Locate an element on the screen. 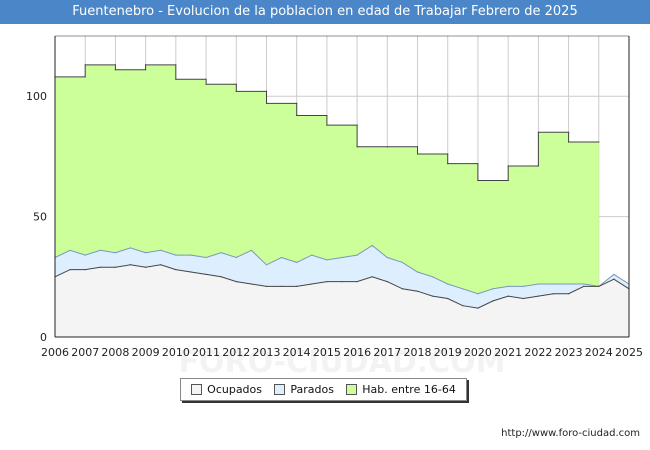 This screenshot has height=450, width=650. legend: Ocupados Parados Hab. entre 16-64 is located at coordinates (323, 389).